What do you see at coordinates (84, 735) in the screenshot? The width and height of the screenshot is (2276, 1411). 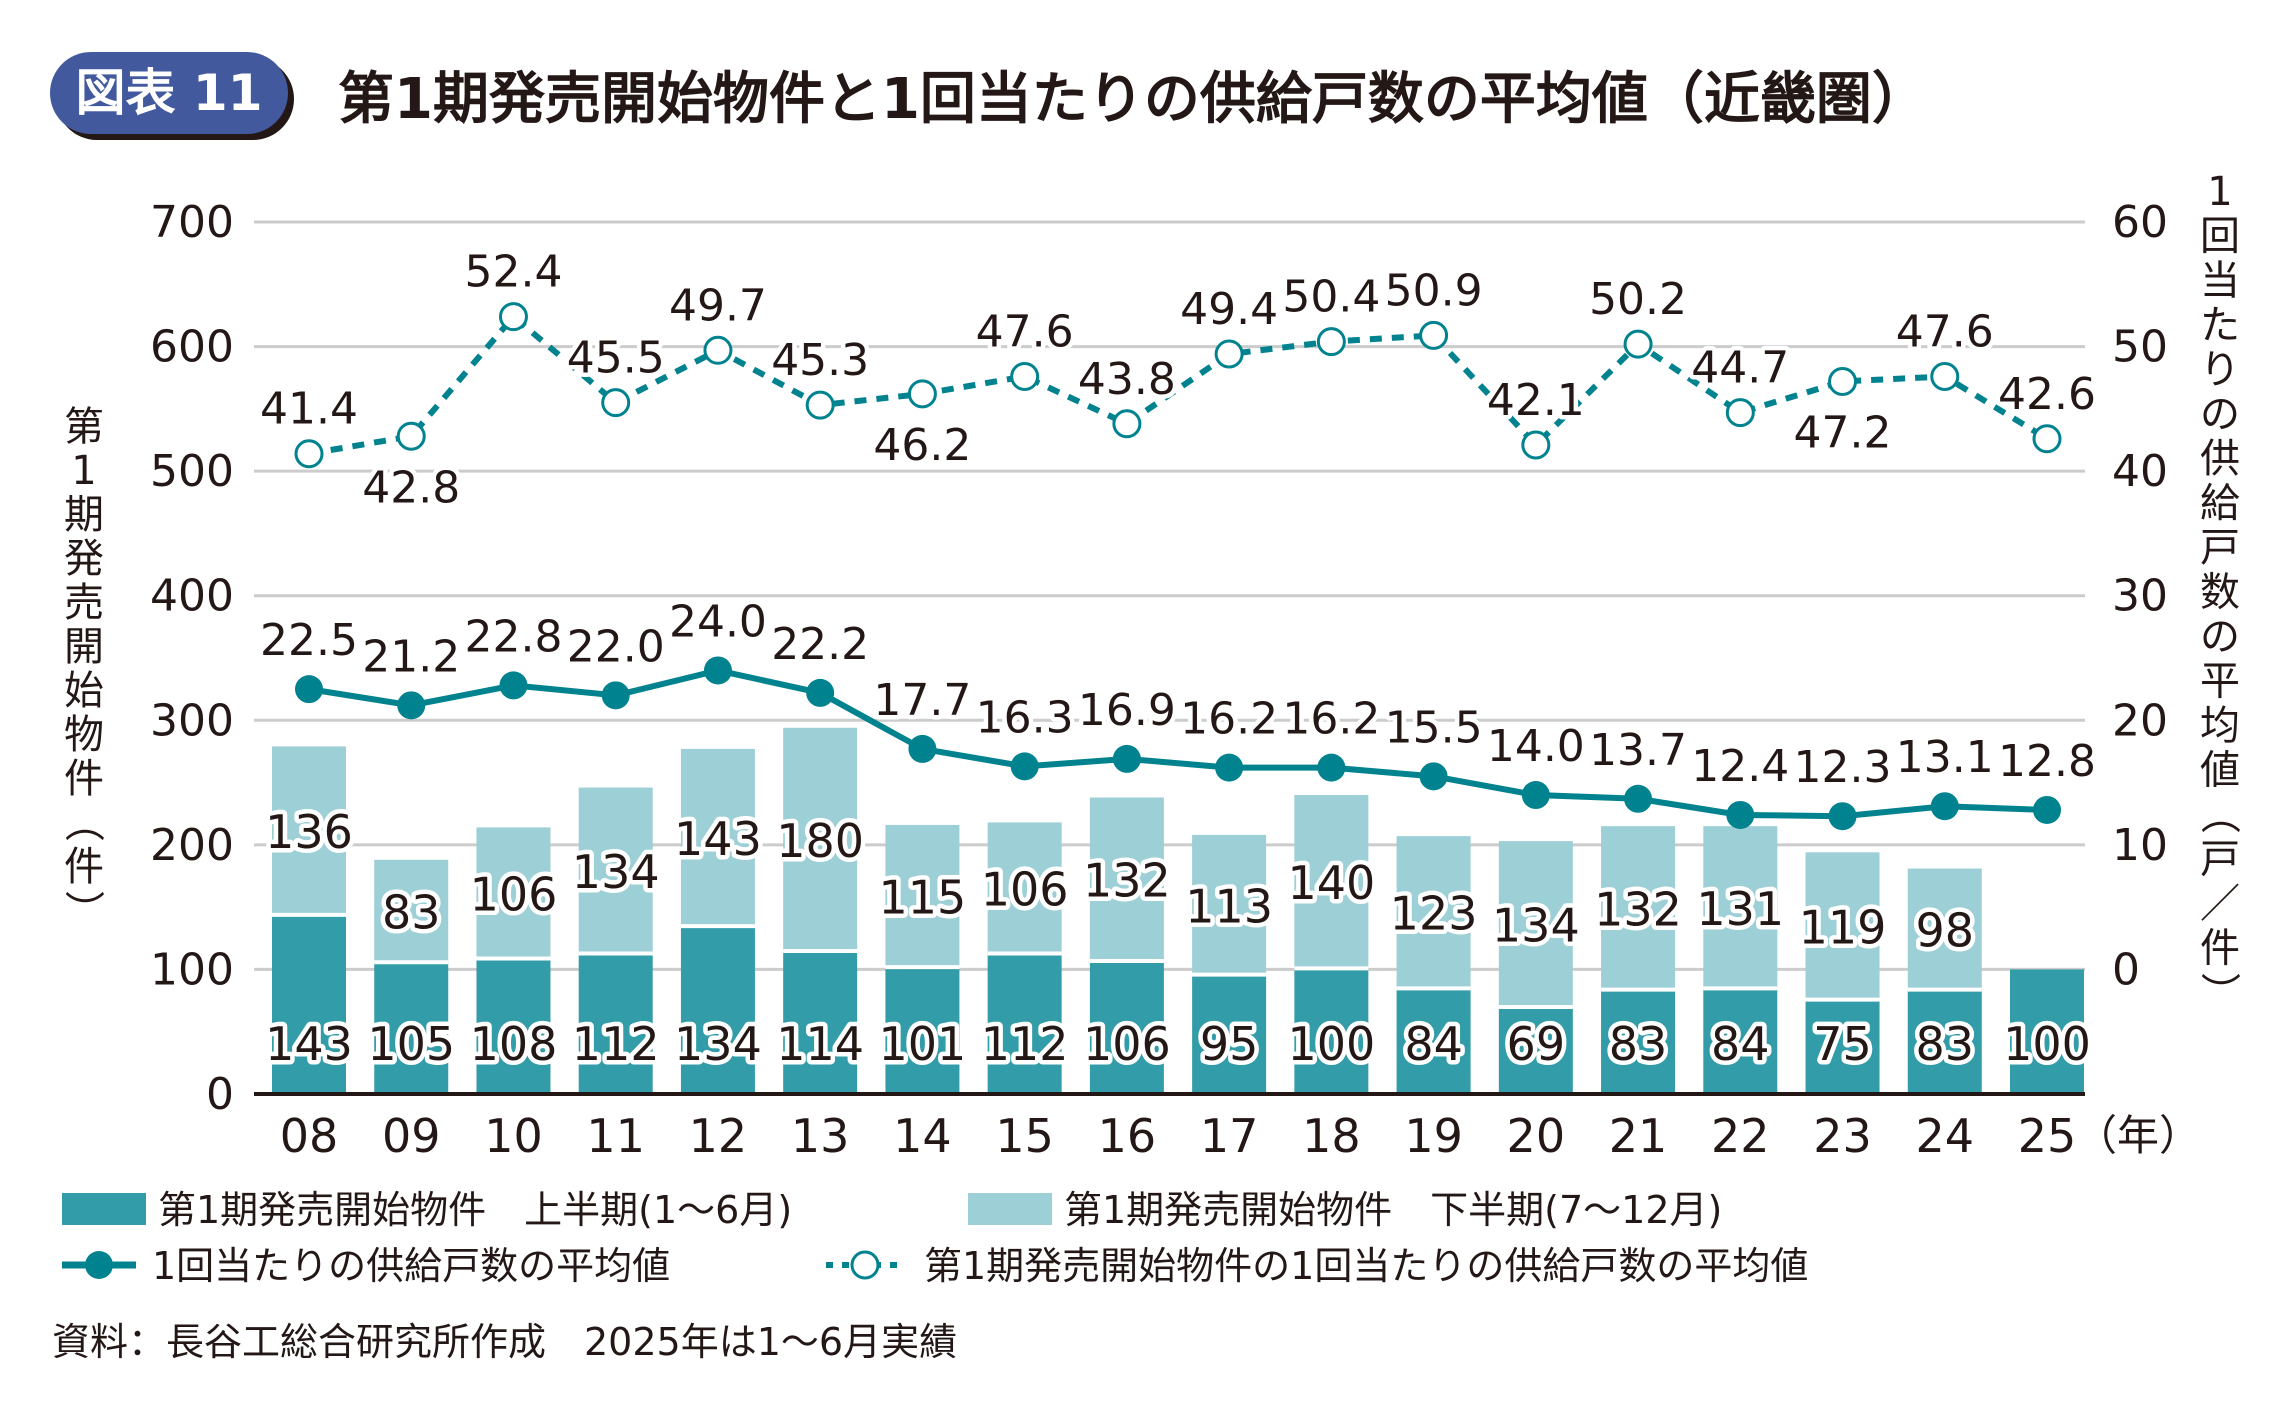 I see `left-axis-title-char: 物` at bounding box center [84, 735].